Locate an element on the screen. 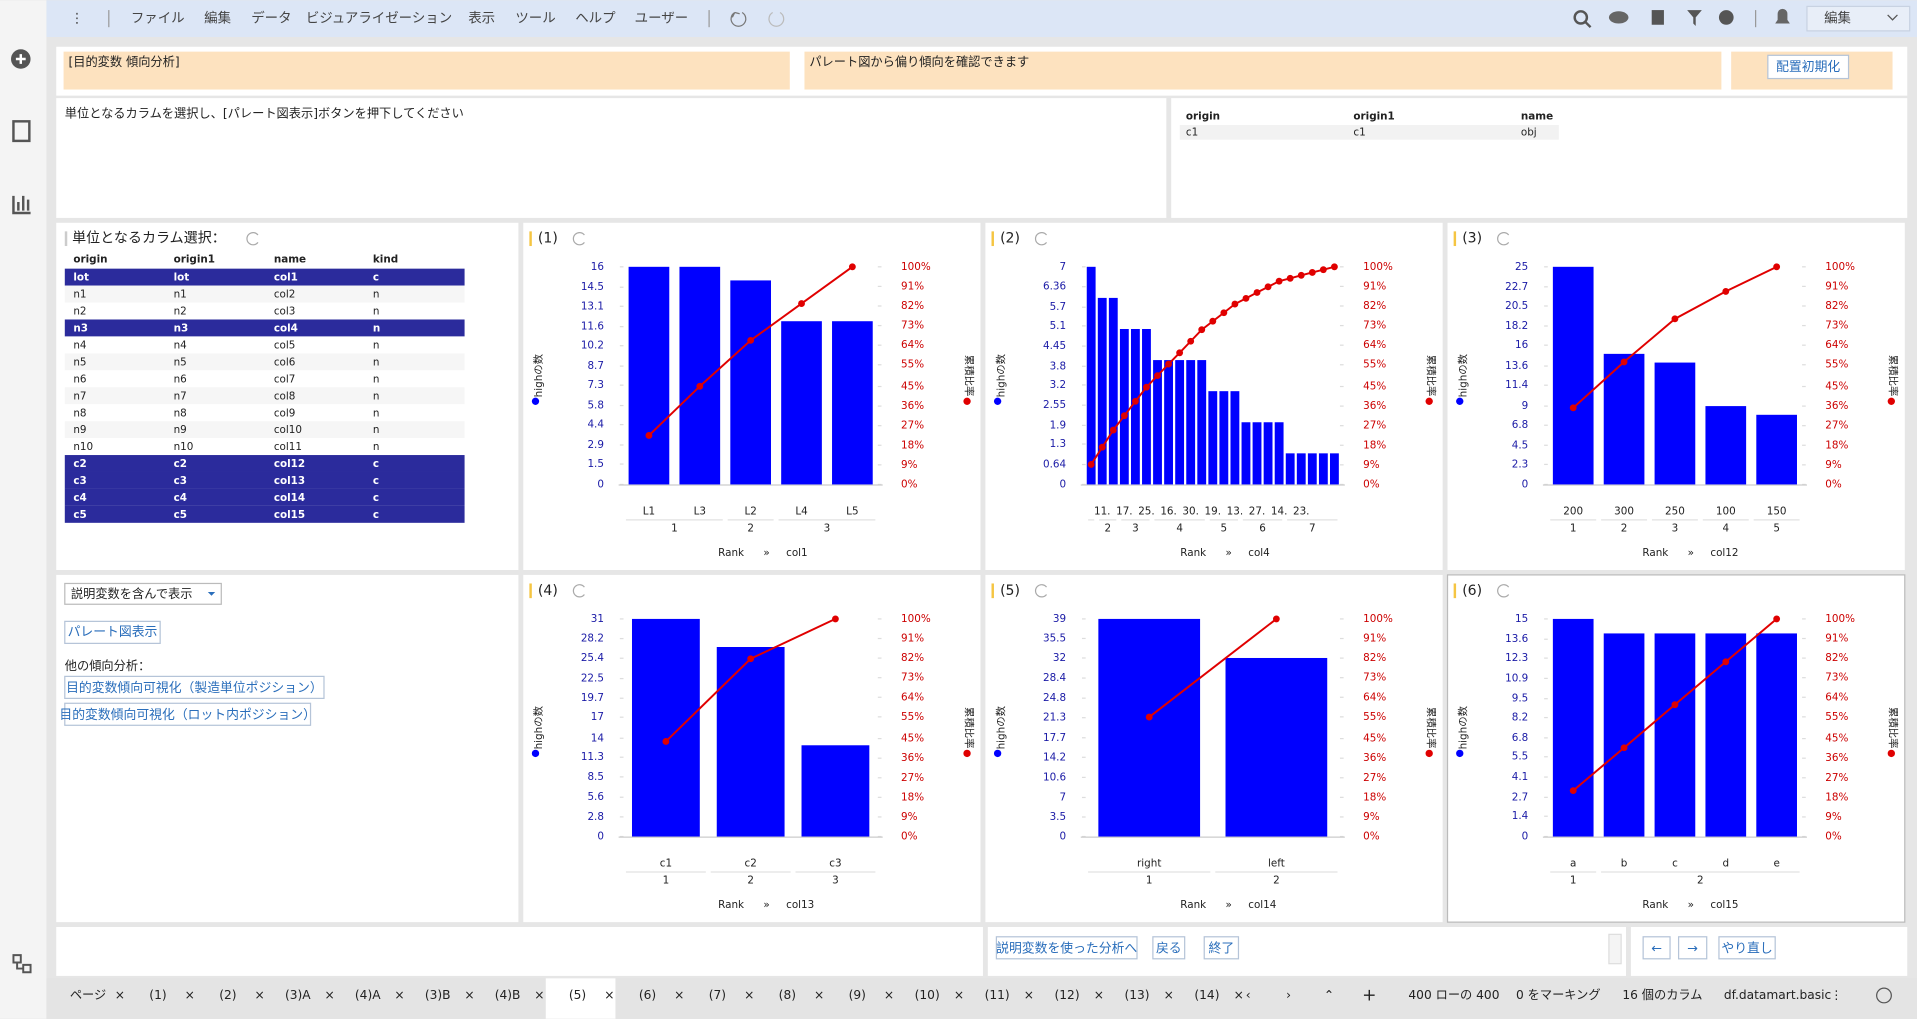 The image size is (1917, 1019). tab: (5) is located at coordinates (577, 995).